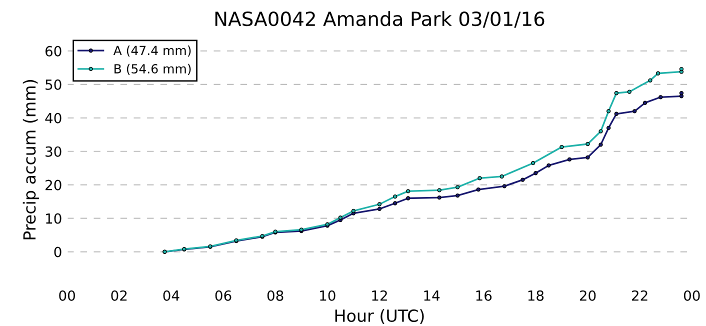  I want to click on x-tick-label: 08, so click(275, 295).